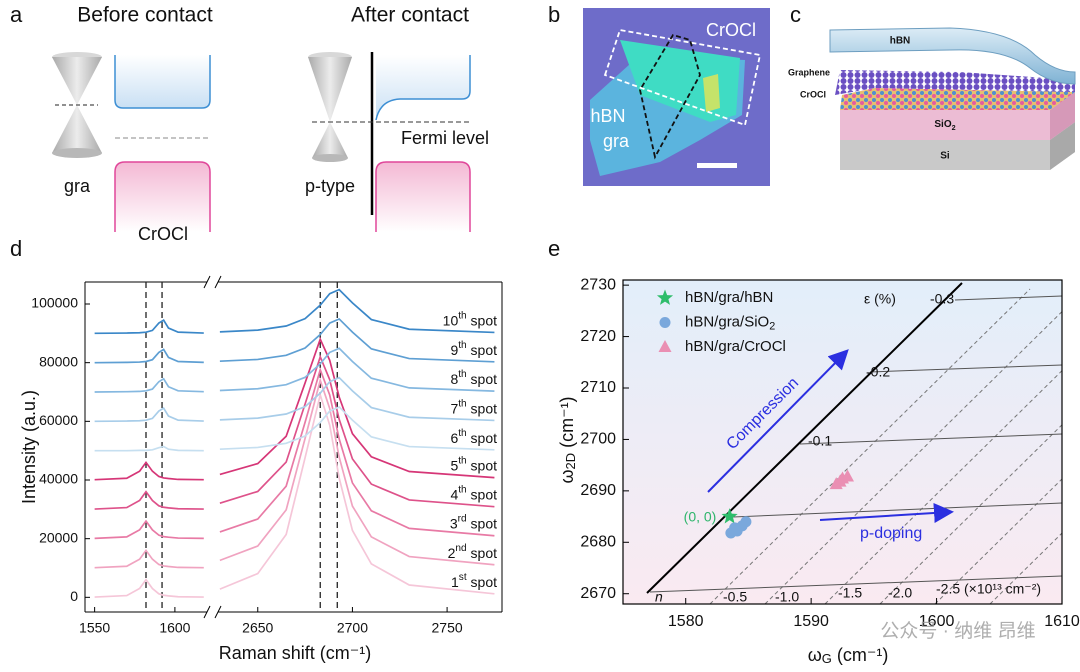 This screenshot has width=1080, height=672. I want to click on panel-label: a, so click(16, 14).